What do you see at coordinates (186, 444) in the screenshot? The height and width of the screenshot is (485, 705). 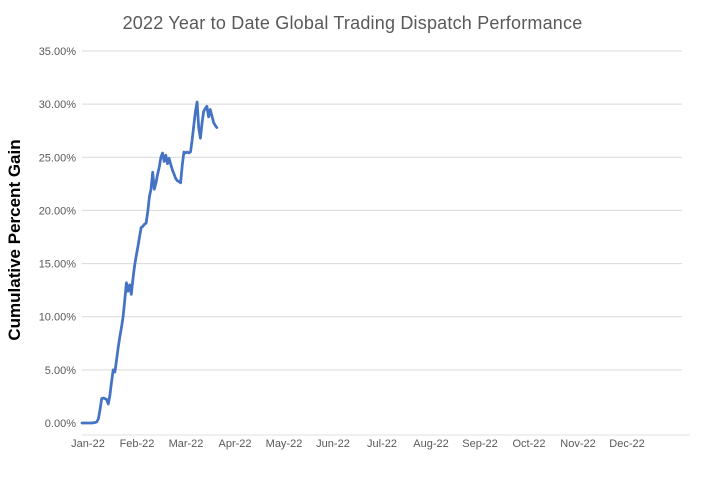 I see `x-tick-label: Mar-22` at bounding box center [186, 444].